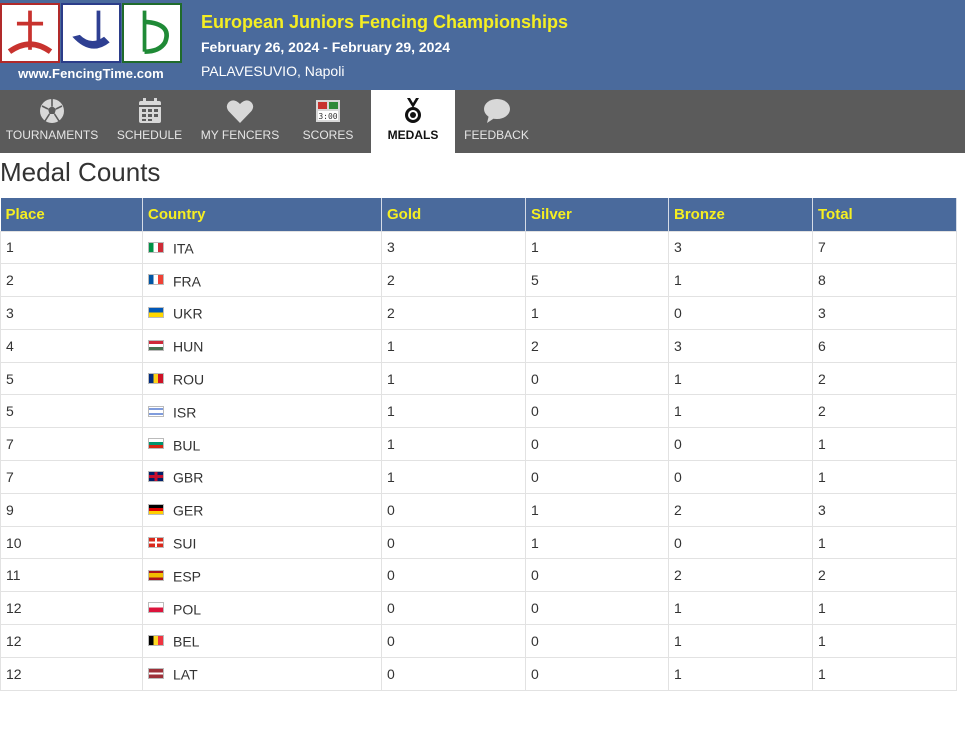  I want to click on poland-flag-icon, so click(156, 608).